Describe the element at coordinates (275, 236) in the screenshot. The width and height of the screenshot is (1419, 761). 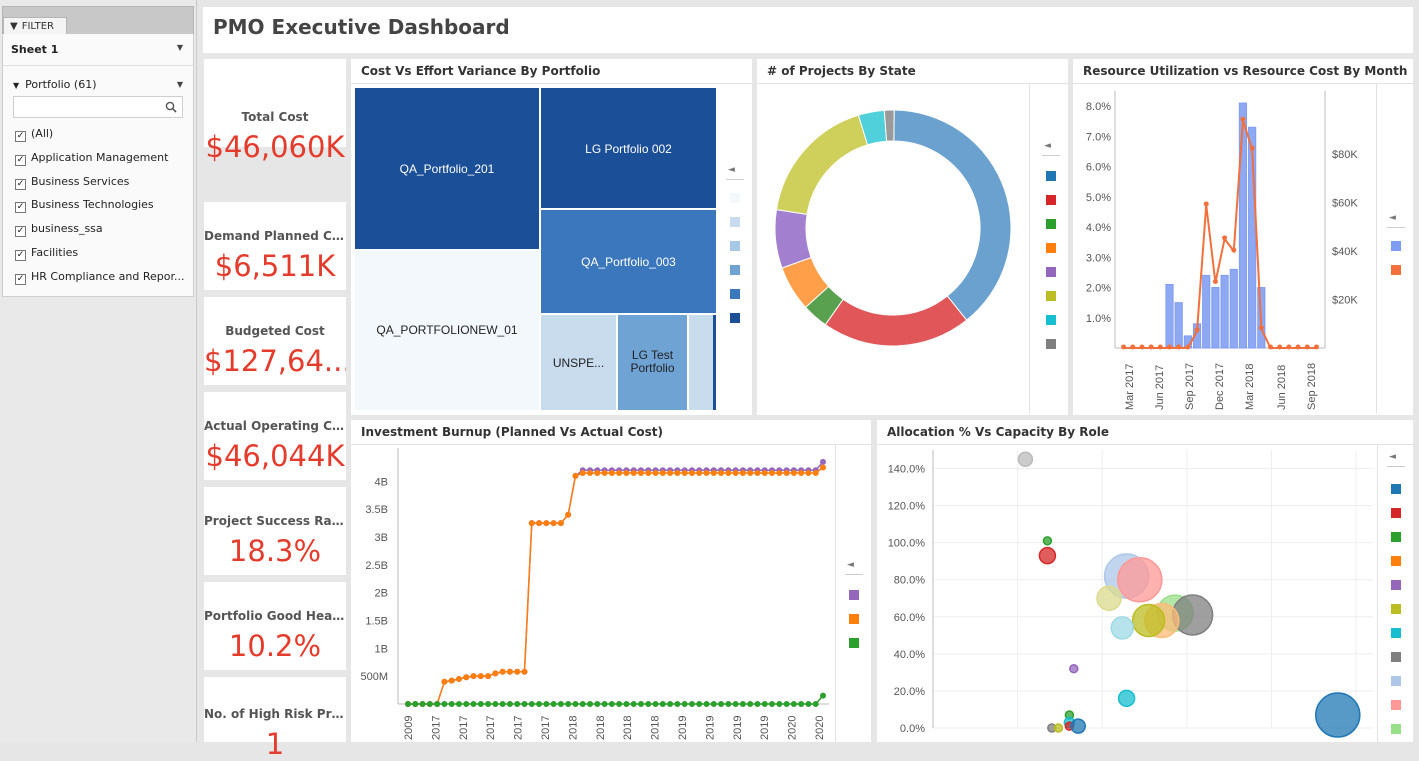
I see `kpi-label: Demand Planned Cost` at that location.